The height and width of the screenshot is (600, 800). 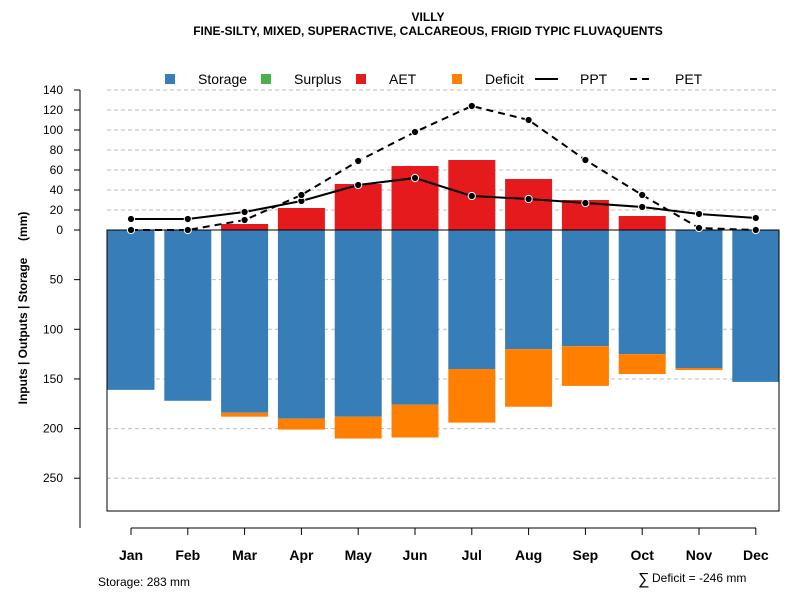 I want to click on y-tick-label: 80, so click(x=57, y=150).